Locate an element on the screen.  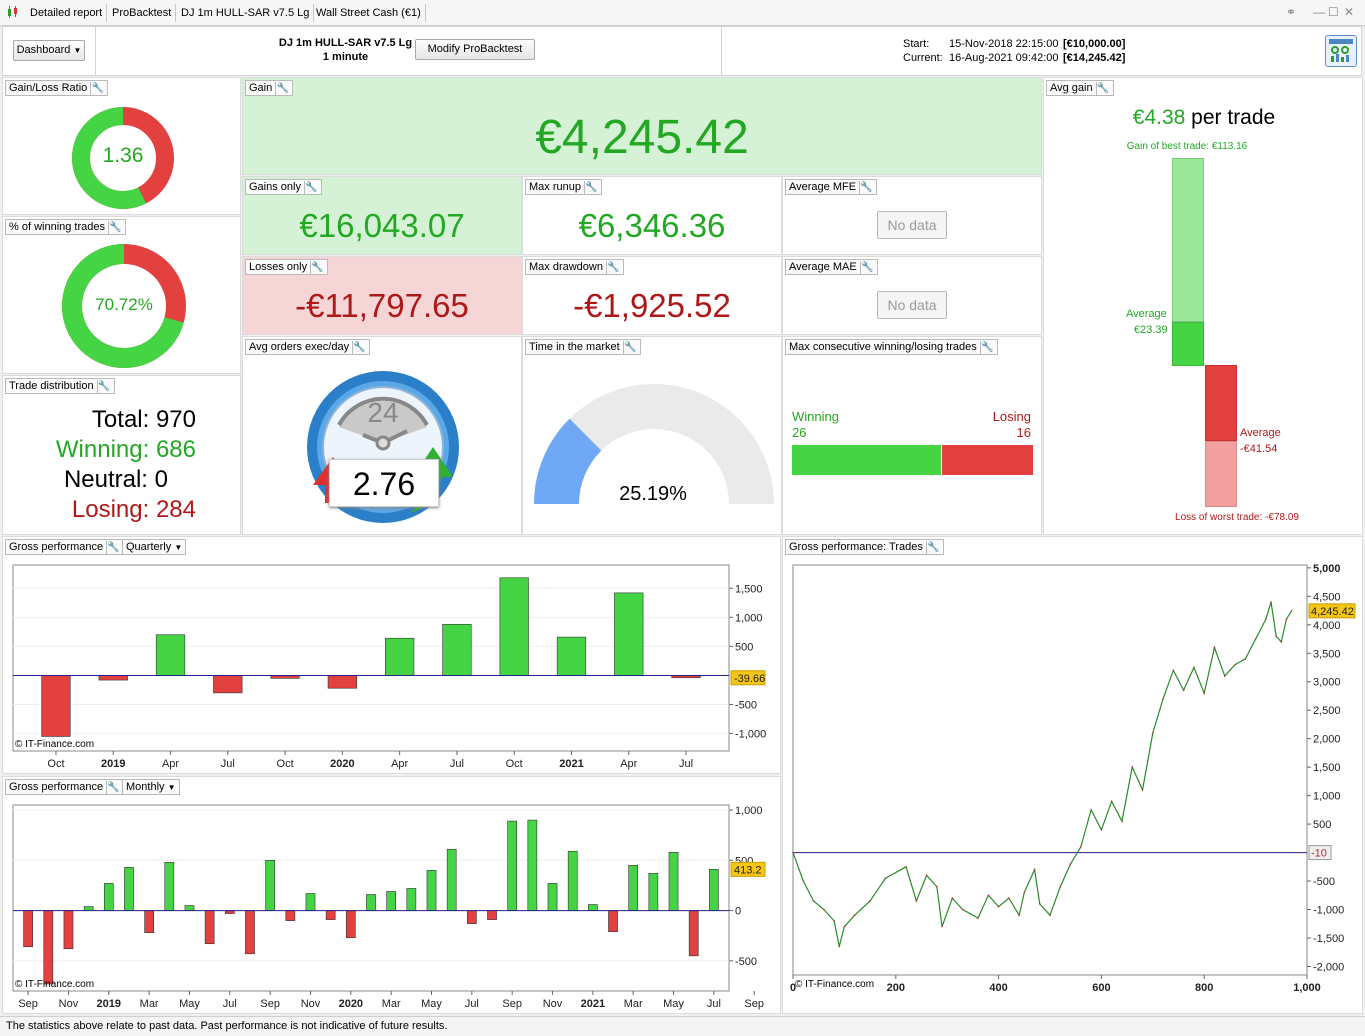
time-in-market-panel: Time in the market 🔧 25.19% is located at coordinates (652, 435).